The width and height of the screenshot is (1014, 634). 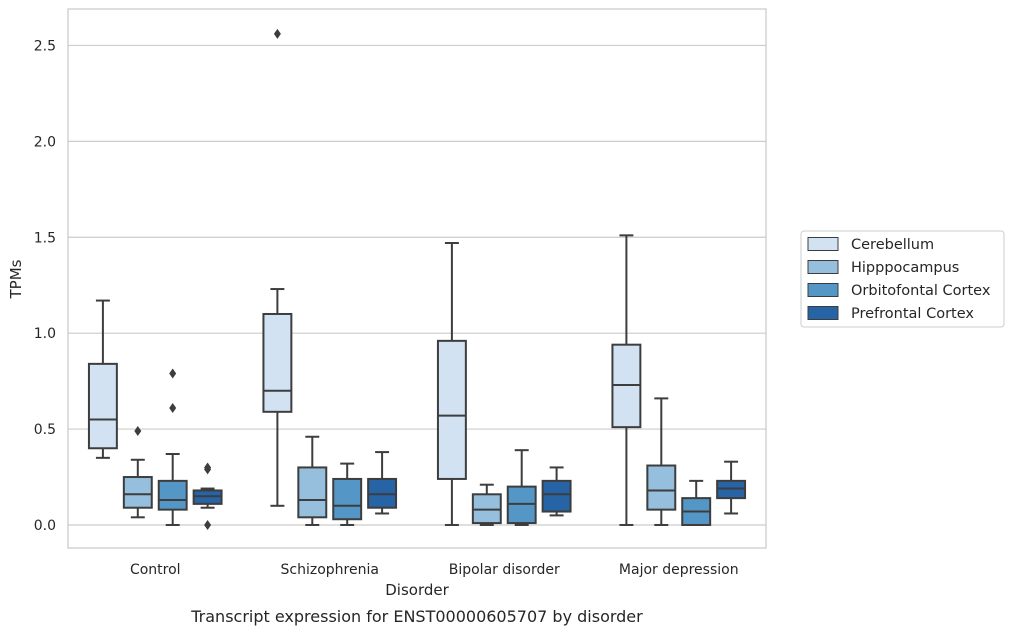 I want to click on x-tick-label: Control, so click(x=155, y=570).